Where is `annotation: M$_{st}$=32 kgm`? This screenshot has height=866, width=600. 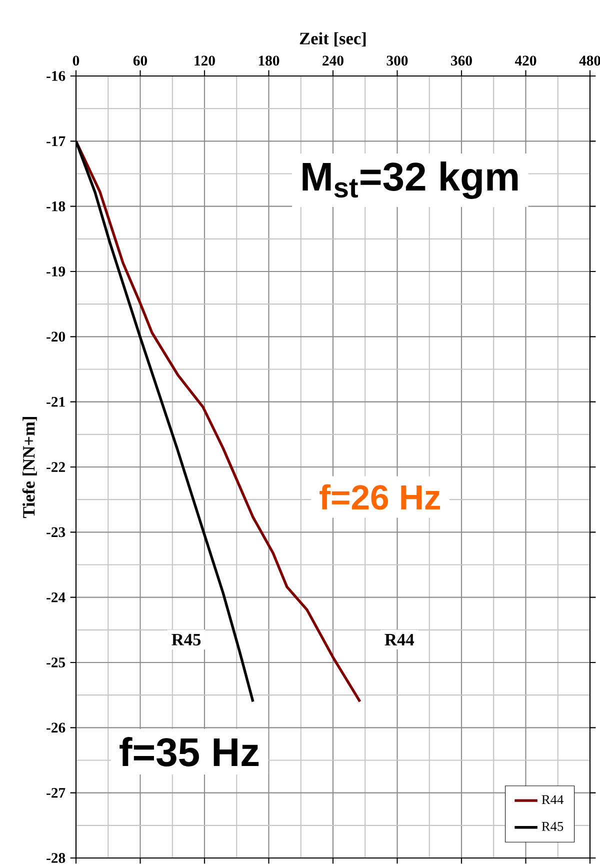 annotation: M$_{st}$=32 kgm is located at coordinates (410, 180).